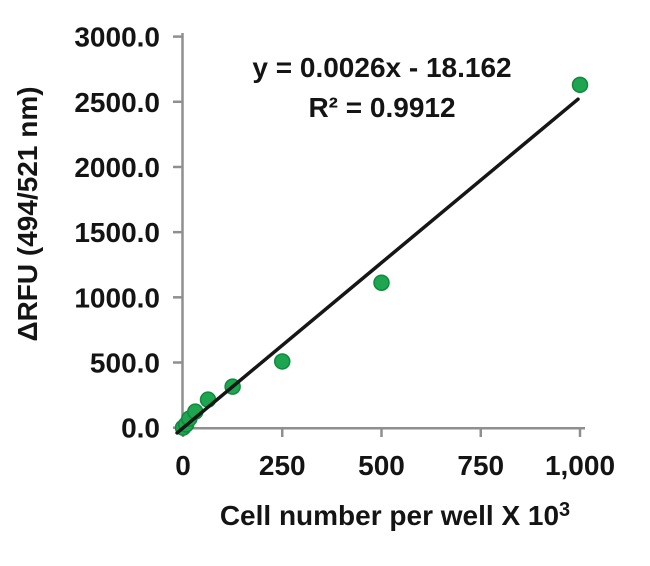  What do you see at coordinates (27, 214) in the screenshot?
I see `y-axis-title: ΔRFU (494/521 nm)` at bounding box center [27, 214].